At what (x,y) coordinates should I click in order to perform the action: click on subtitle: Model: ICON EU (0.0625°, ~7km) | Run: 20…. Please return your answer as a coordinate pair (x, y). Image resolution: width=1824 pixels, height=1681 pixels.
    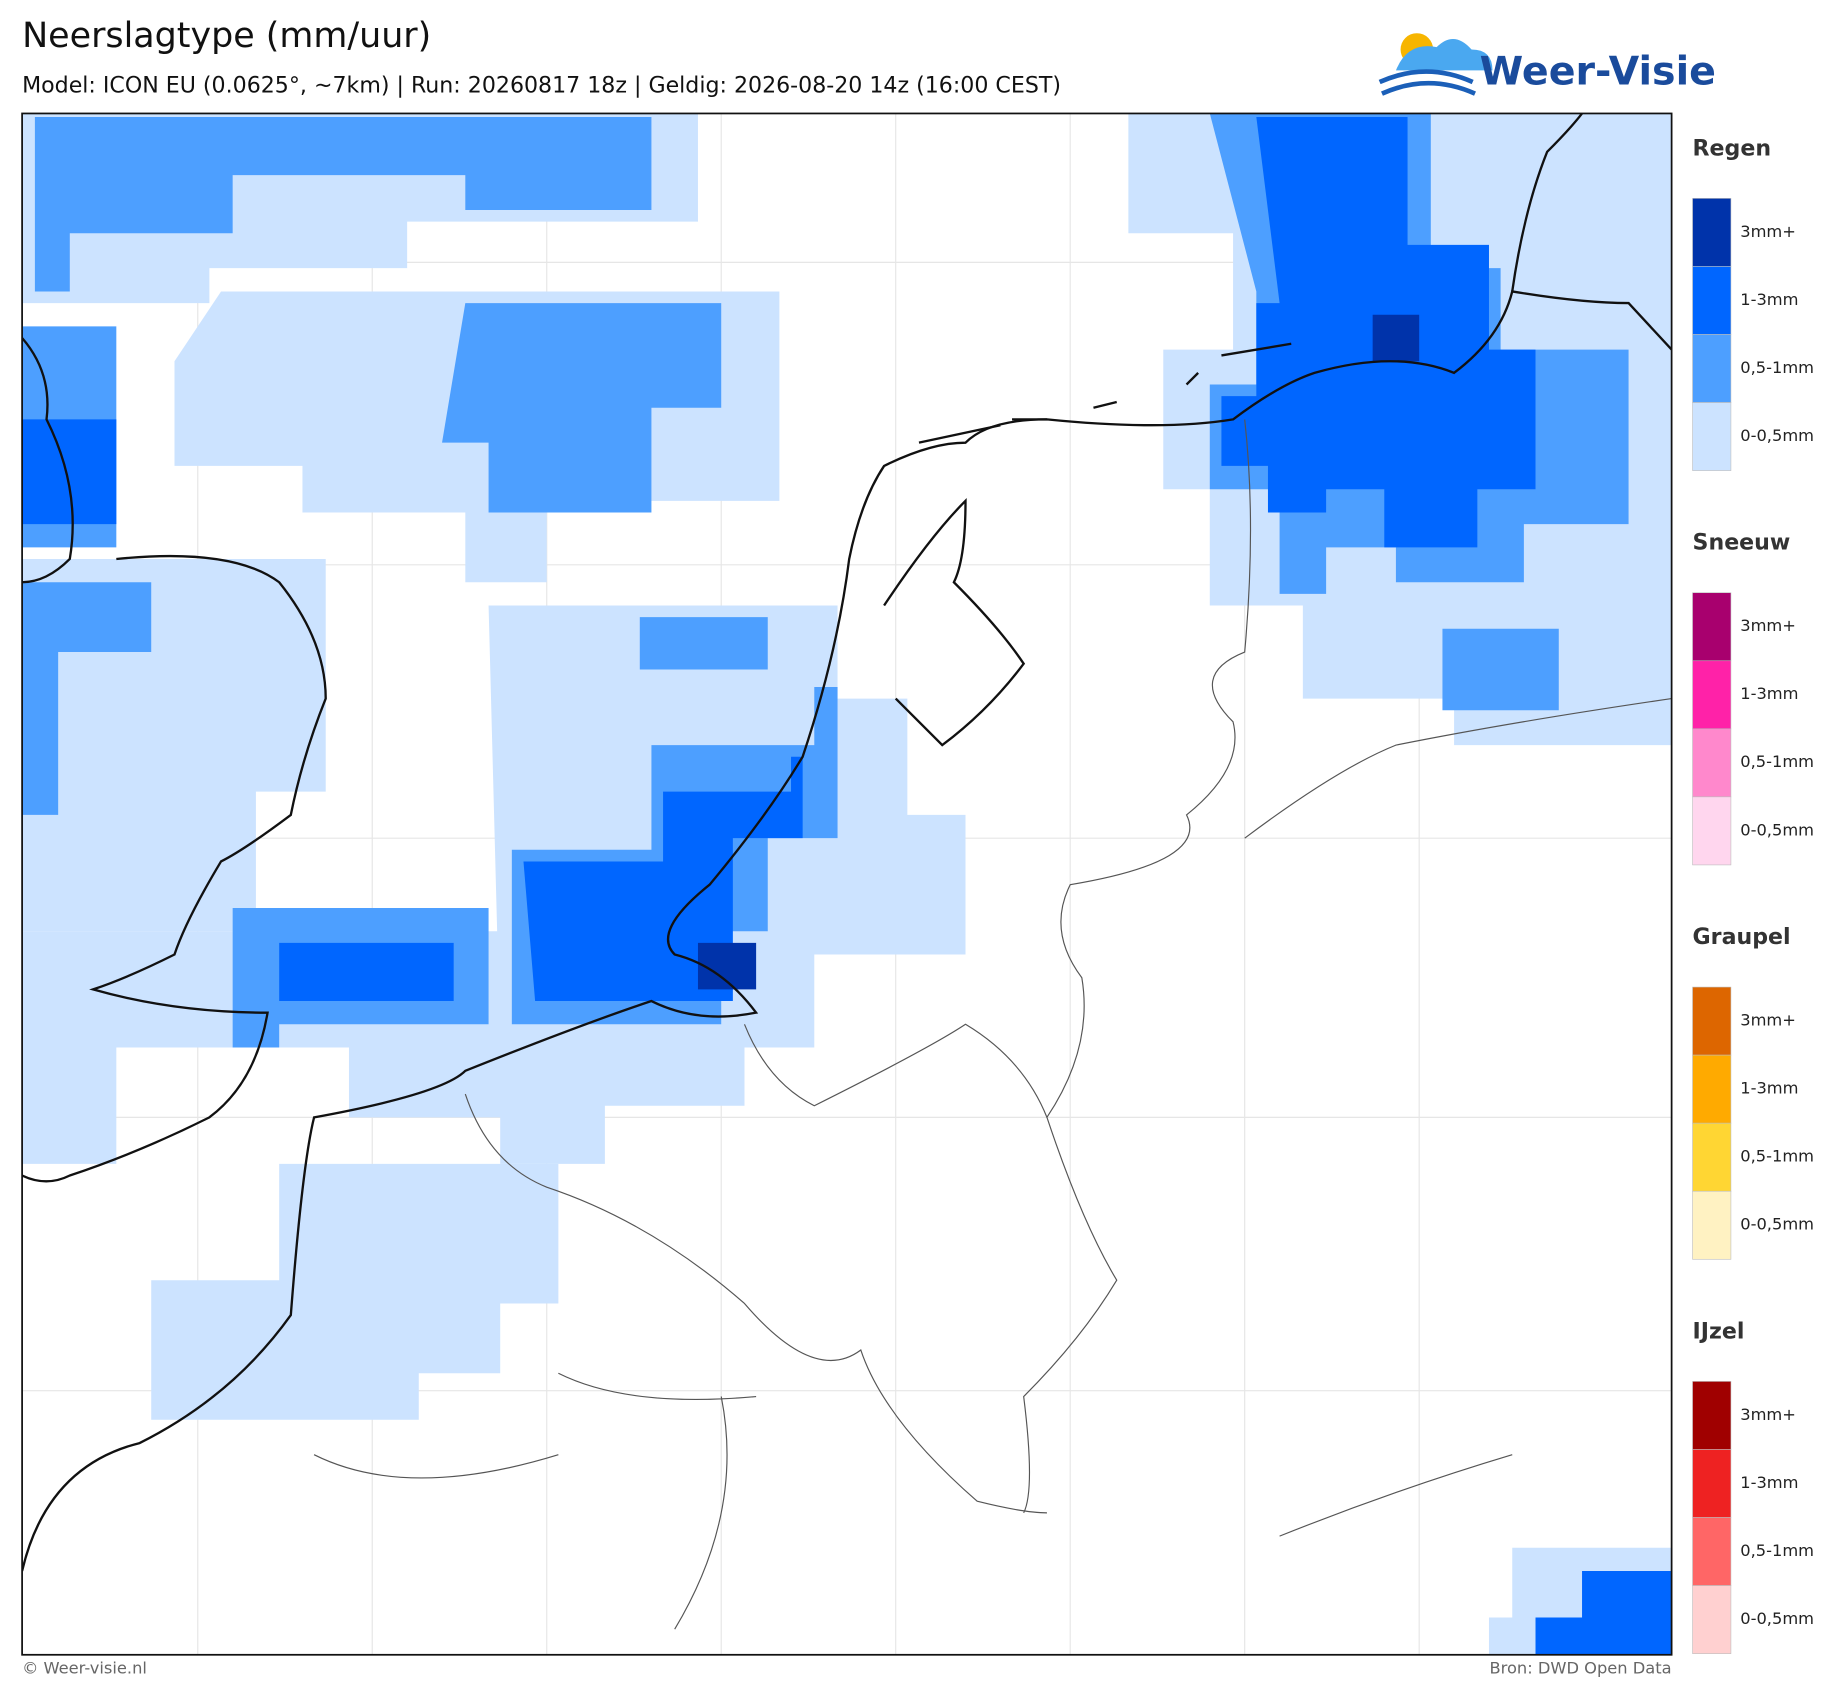
    Looking at the image, I should click on (541, 86).